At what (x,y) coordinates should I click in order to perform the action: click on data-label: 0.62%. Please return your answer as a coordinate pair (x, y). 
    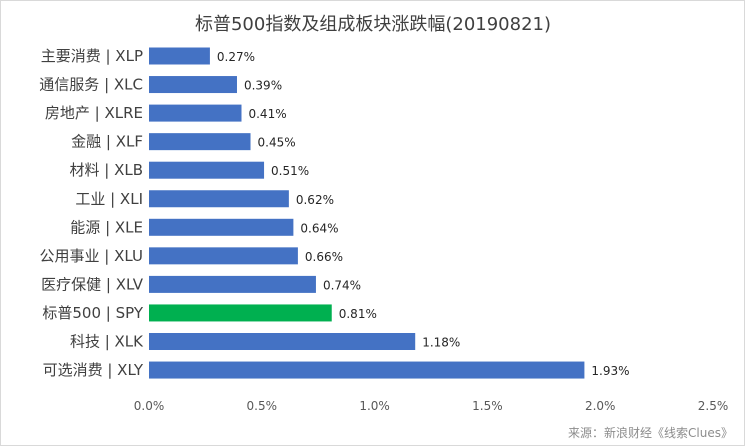
    Looking at the image, I should click on (315, 200).